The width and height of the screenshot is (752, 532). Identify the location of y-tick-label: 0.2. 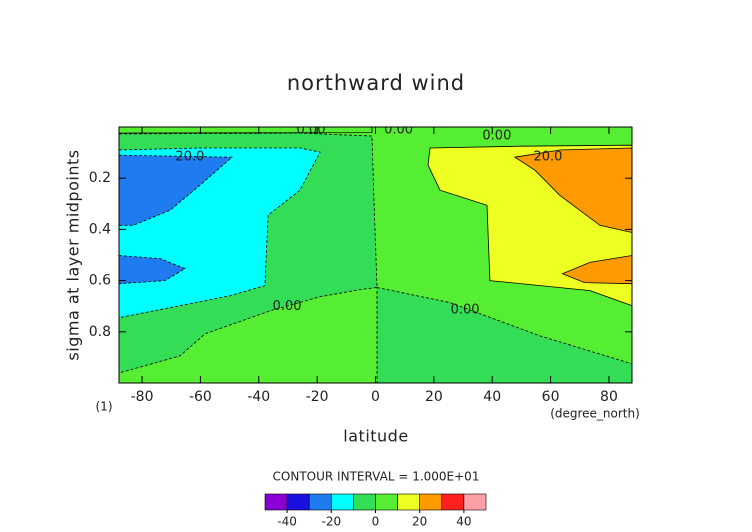
(100, 178).